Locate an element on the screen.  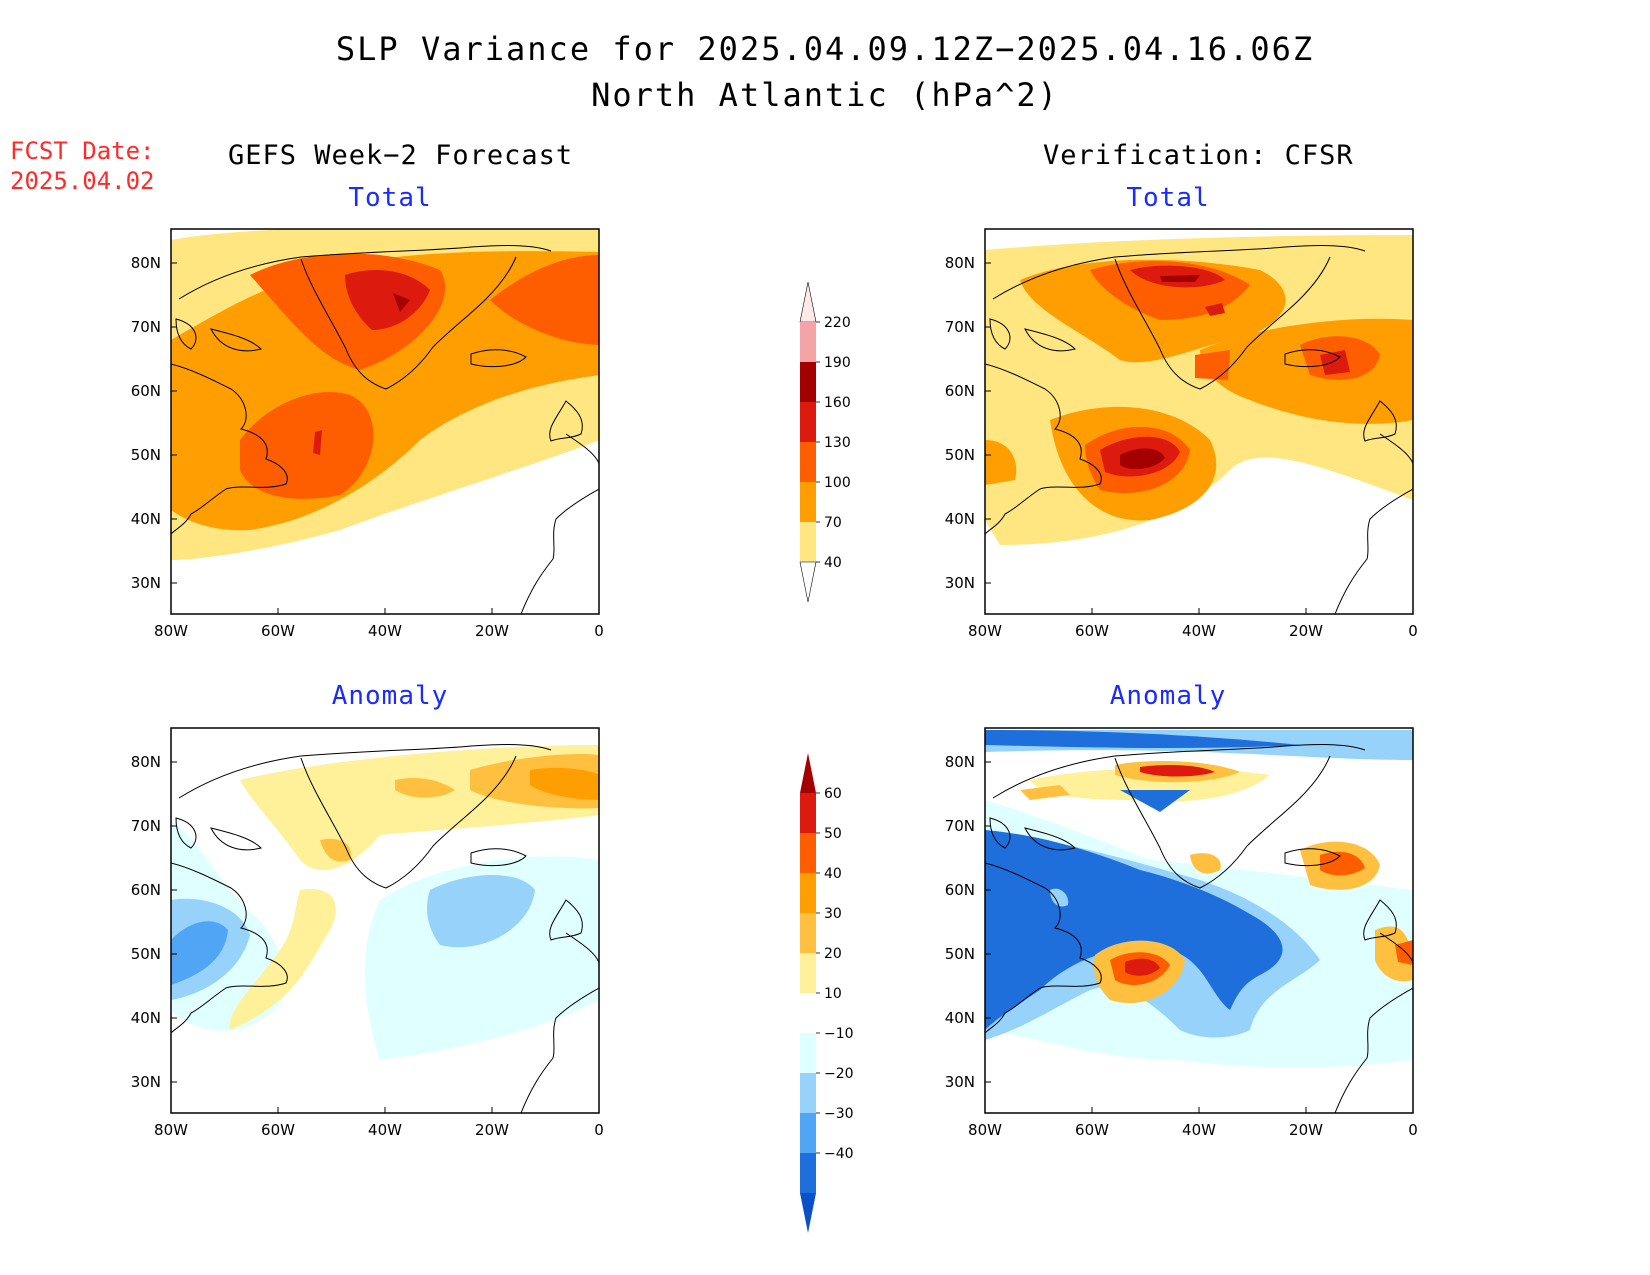
main-subtitle: North Atlantic (hPa^2) is located at coordinates (825, 95).